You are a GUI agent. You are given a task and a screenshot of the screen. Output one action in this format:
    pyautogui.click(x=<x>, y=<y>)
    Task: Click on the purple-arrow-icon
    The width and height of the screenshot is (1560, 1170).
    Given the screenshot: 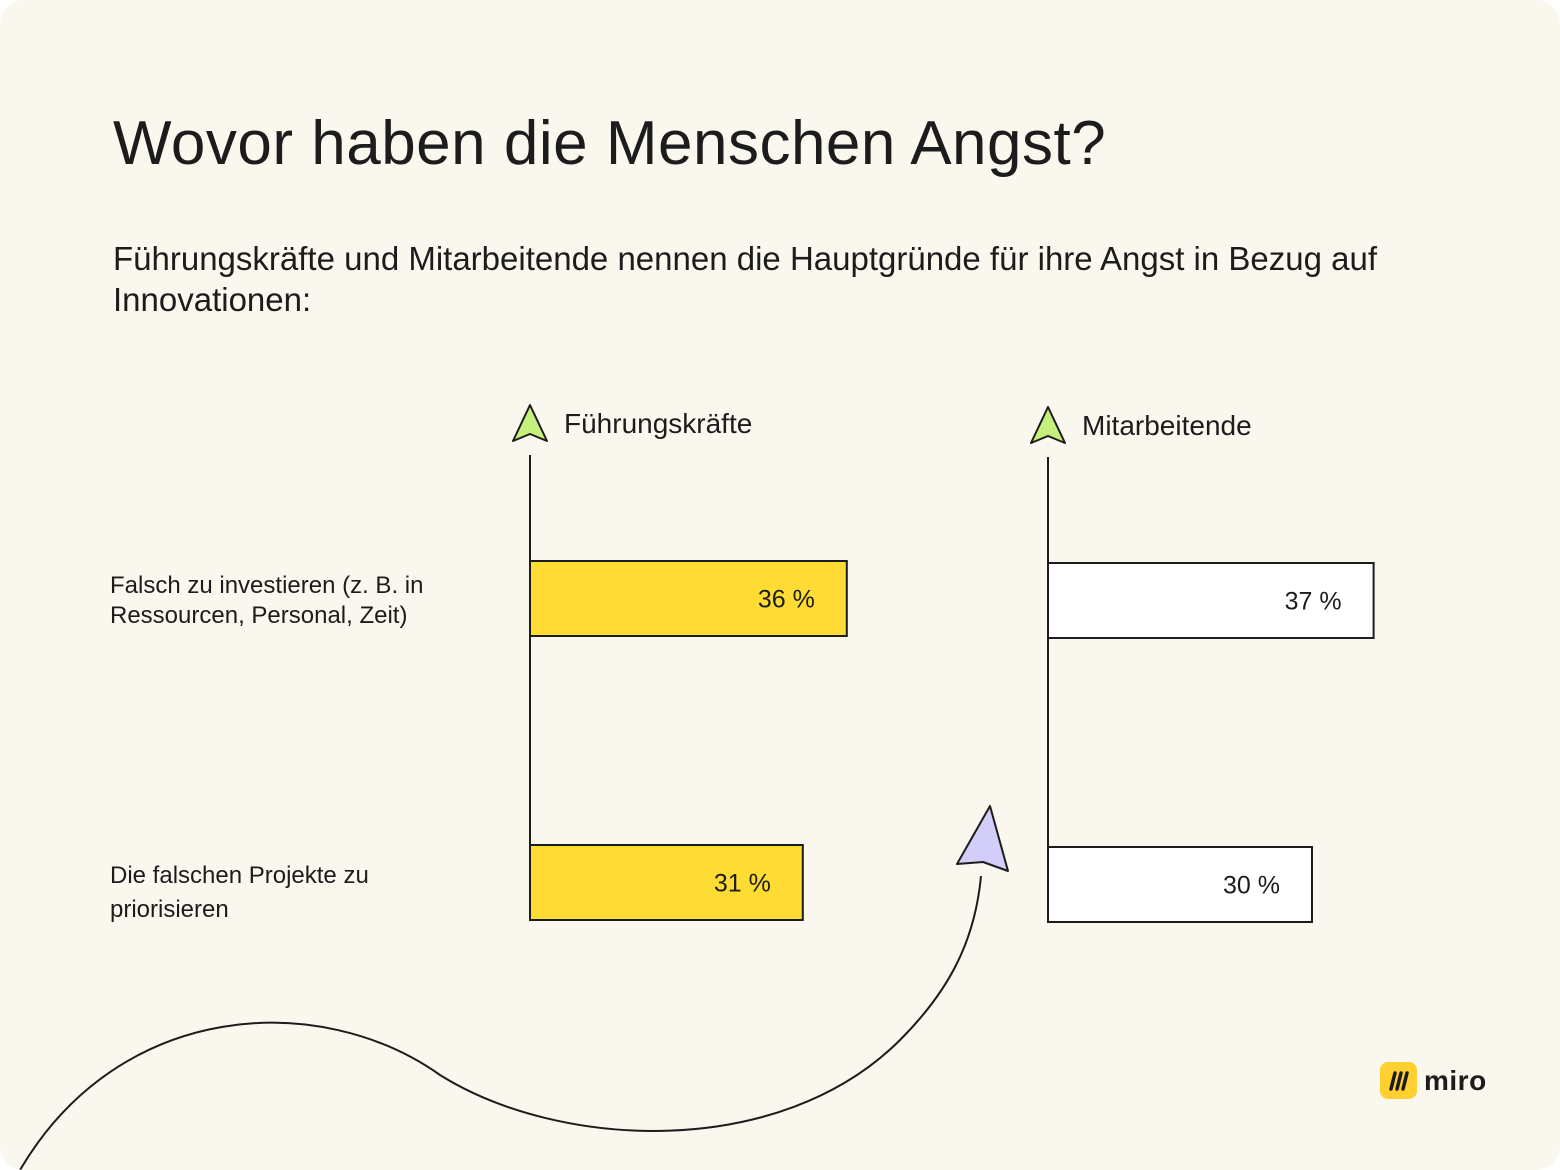 What is the action you would take?
    pyautogui.click(x=982, y=838)
    